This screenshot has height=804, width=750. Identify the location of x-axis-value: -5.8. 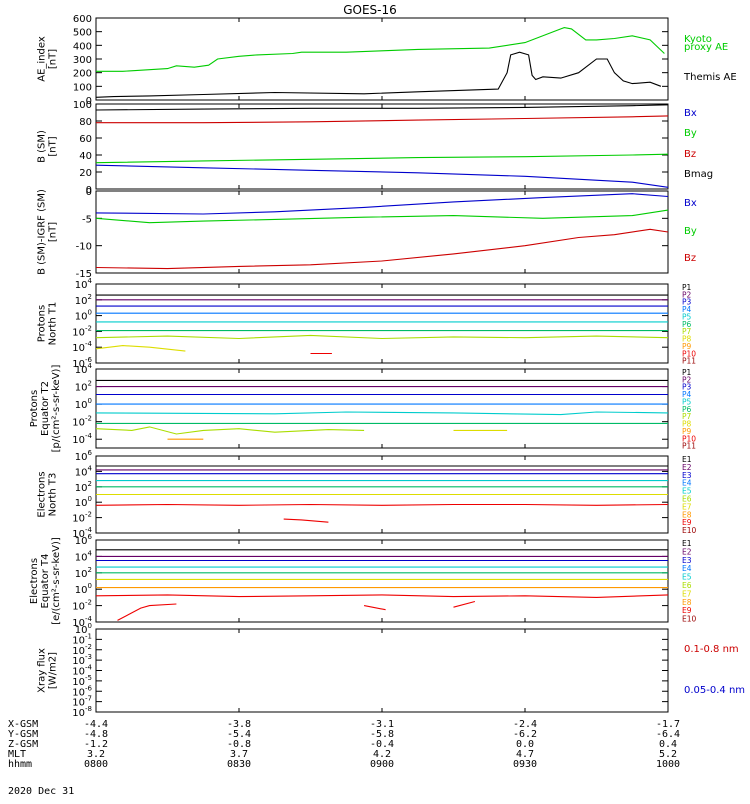
(382, 734).